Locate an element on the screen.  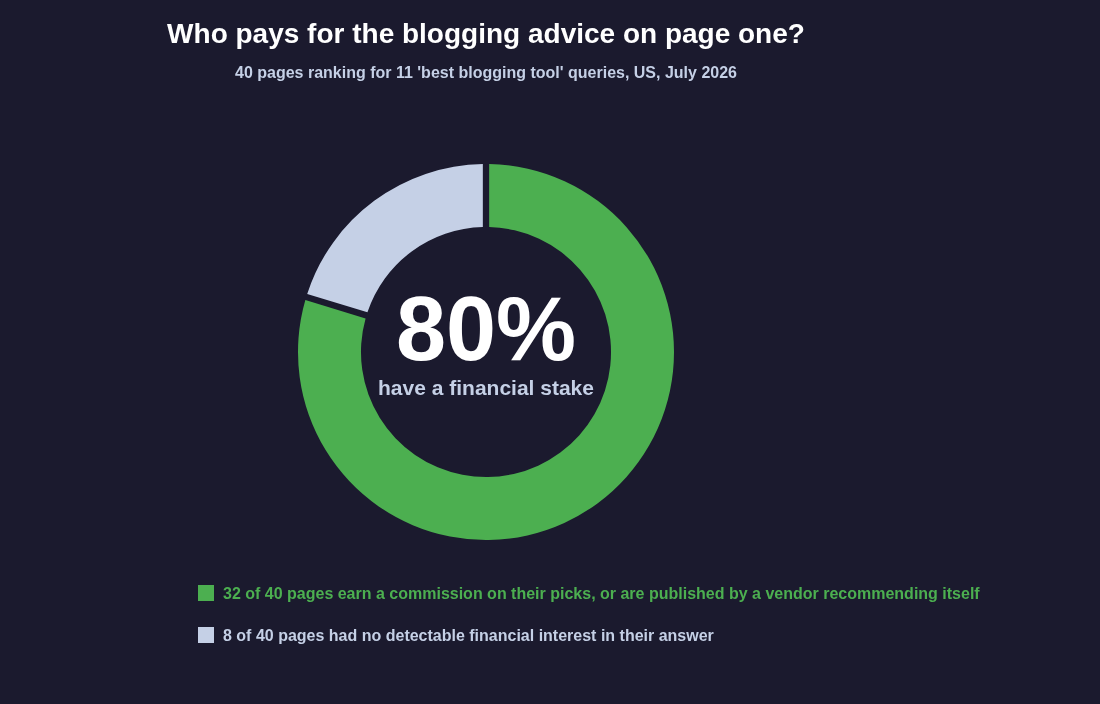
chart-title: Who pays for the blogging advice on page one? is located at coordinates (486, 33).